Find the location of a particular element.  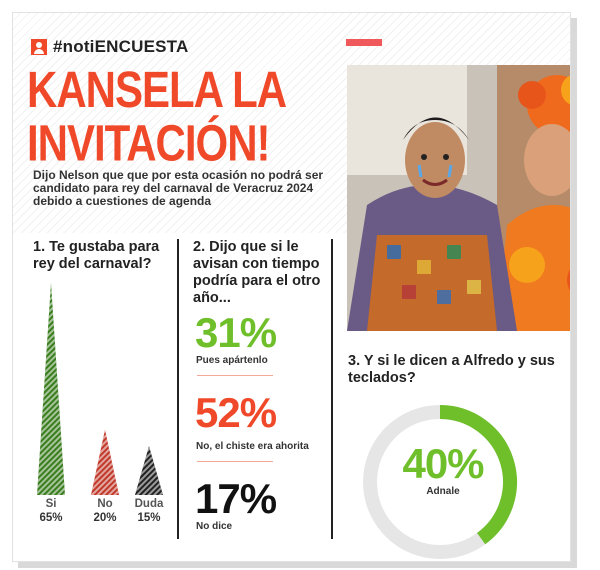

brand: #notiENCUESTA is located at coordinates (109, 47).